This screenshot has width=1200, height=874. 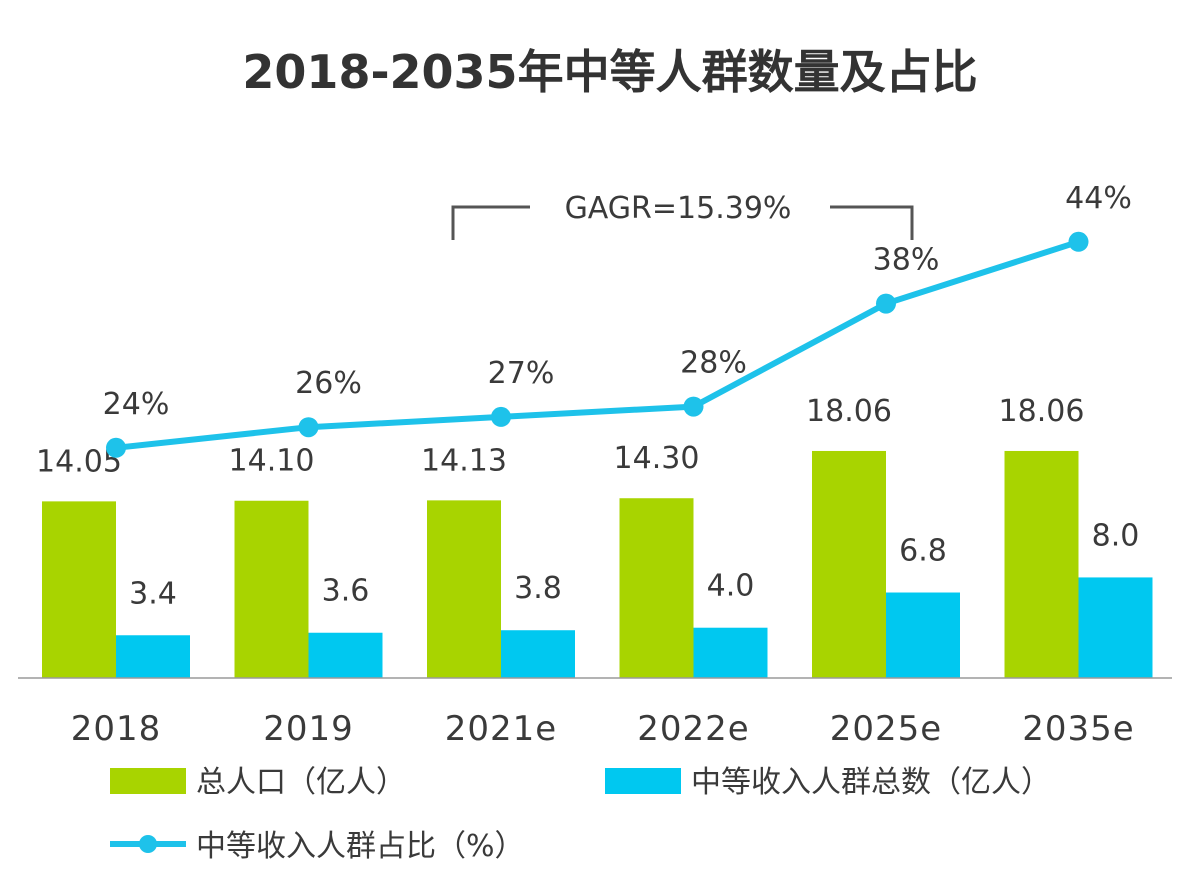 What do you see at coordinates (713, 363) in the screenshot?
I see `label-share-2022e: 28%` at bounding box center [713, 363].